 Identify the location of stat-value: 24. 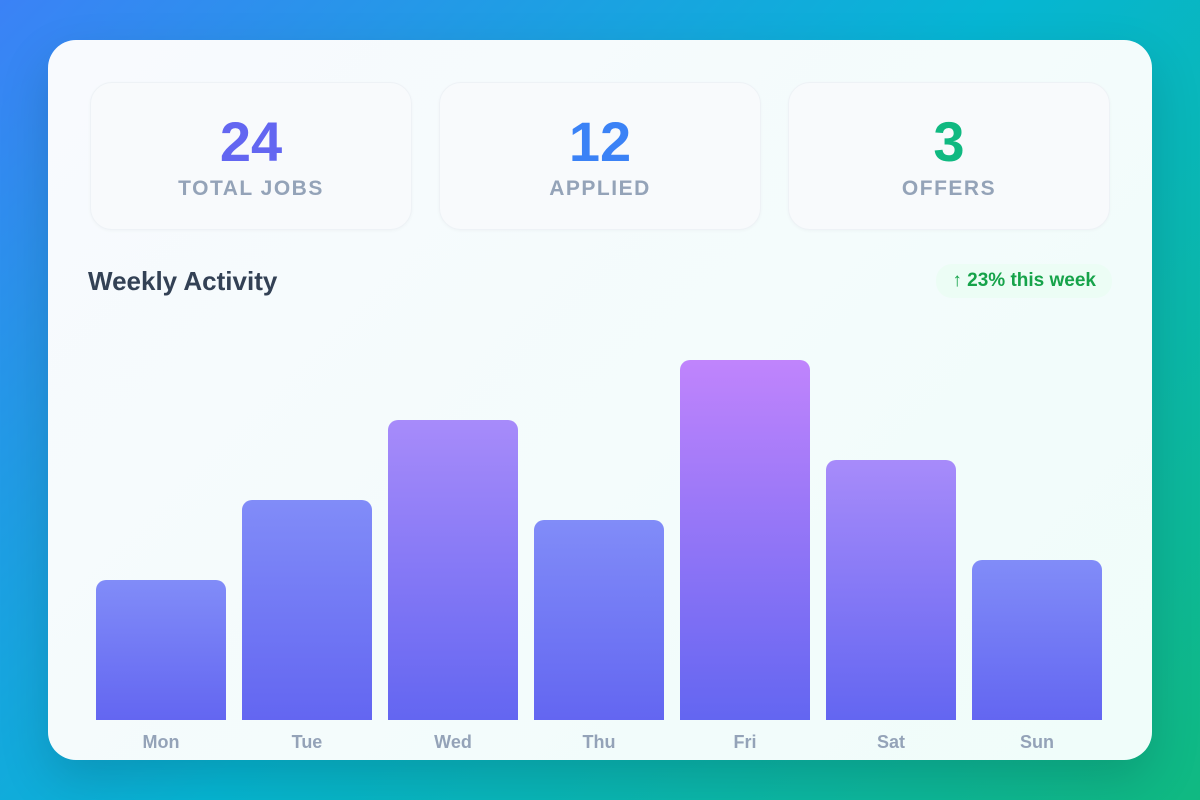
(251, 141).